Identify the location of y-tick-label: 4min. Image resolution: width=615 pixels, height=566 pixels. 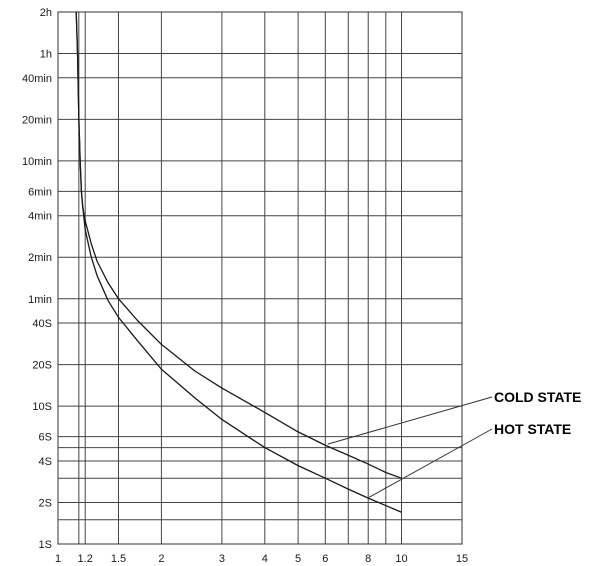
(40, 217).